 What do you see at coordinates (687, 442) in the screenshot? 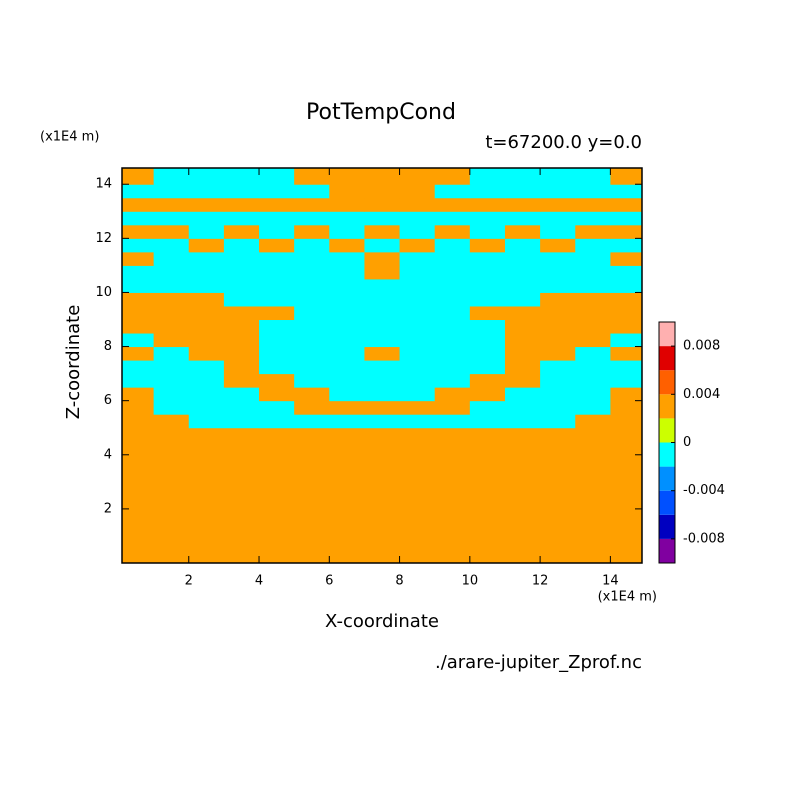
I see `colorbar-tick-label: 0` at bounding box center [687, 442].